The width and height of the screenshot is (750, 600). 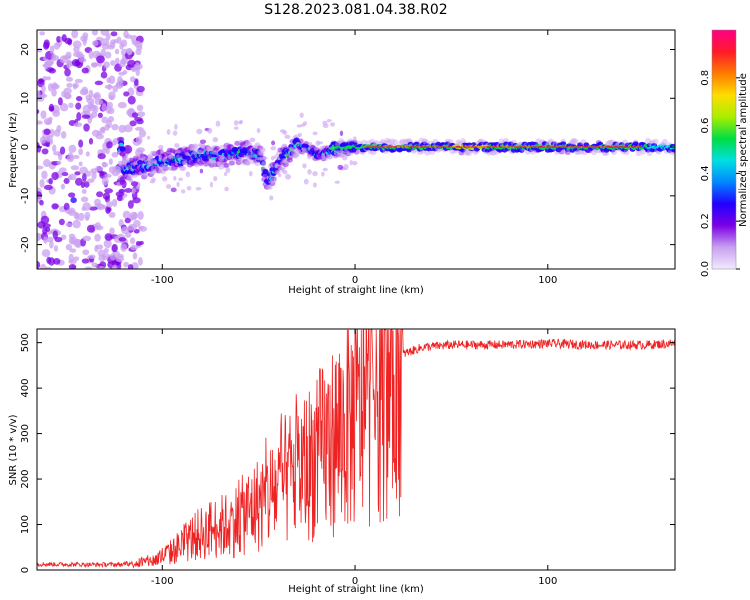 What do you see at coordinates (705, 78) in the screenshot?
I see `colorbar-tick-label: 0.8` at bounding box center [705, 78].